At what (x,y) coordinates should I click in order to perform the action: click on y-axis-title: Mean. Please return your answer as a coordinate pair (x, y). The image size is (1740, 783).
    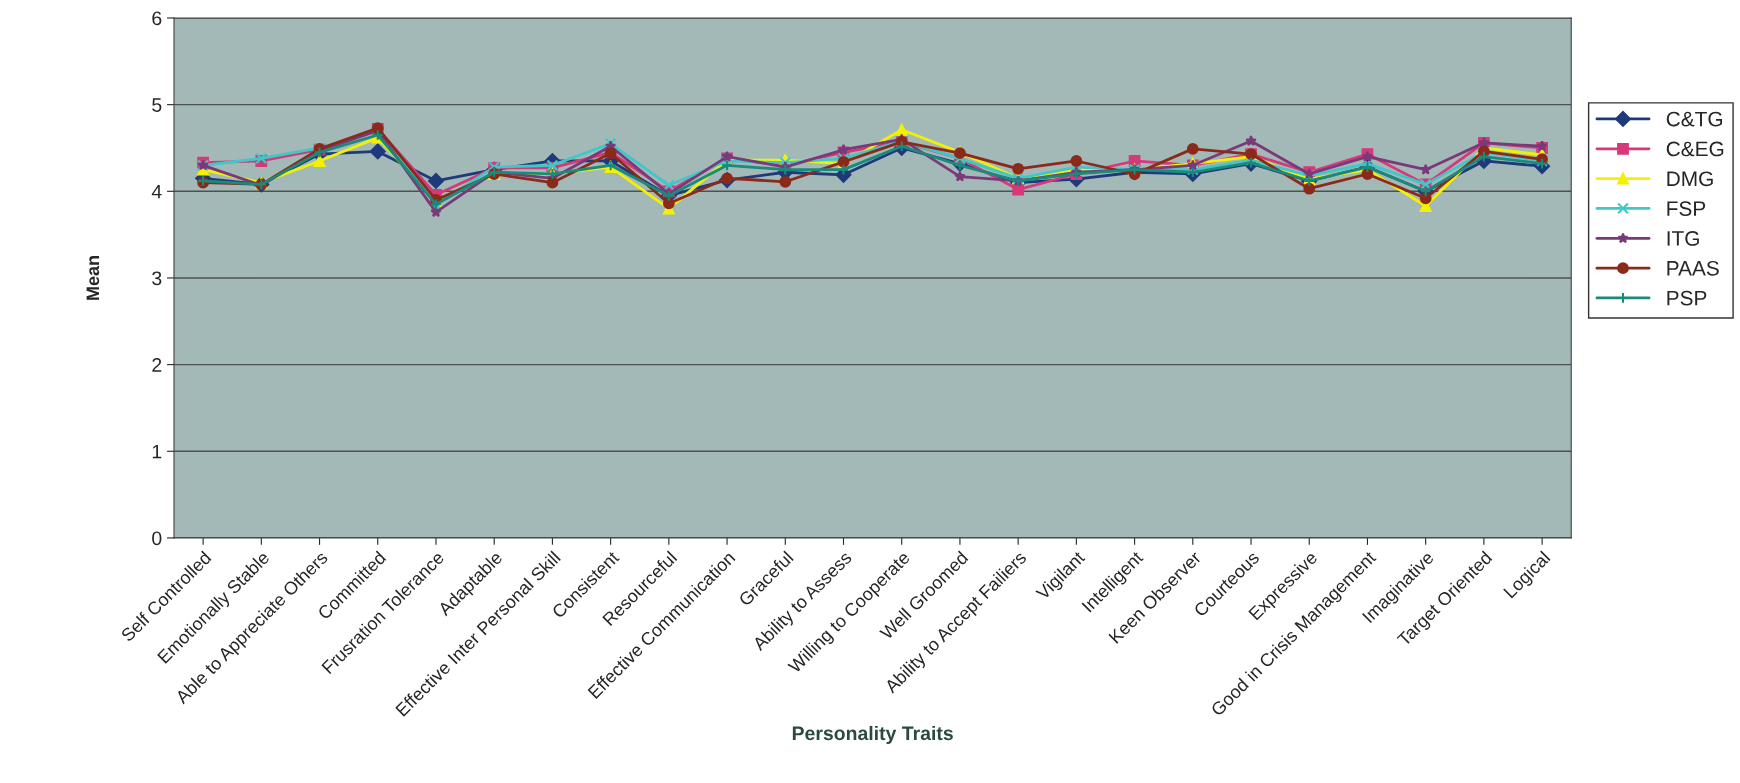
    Looking at the image, I should click on (93, 278).